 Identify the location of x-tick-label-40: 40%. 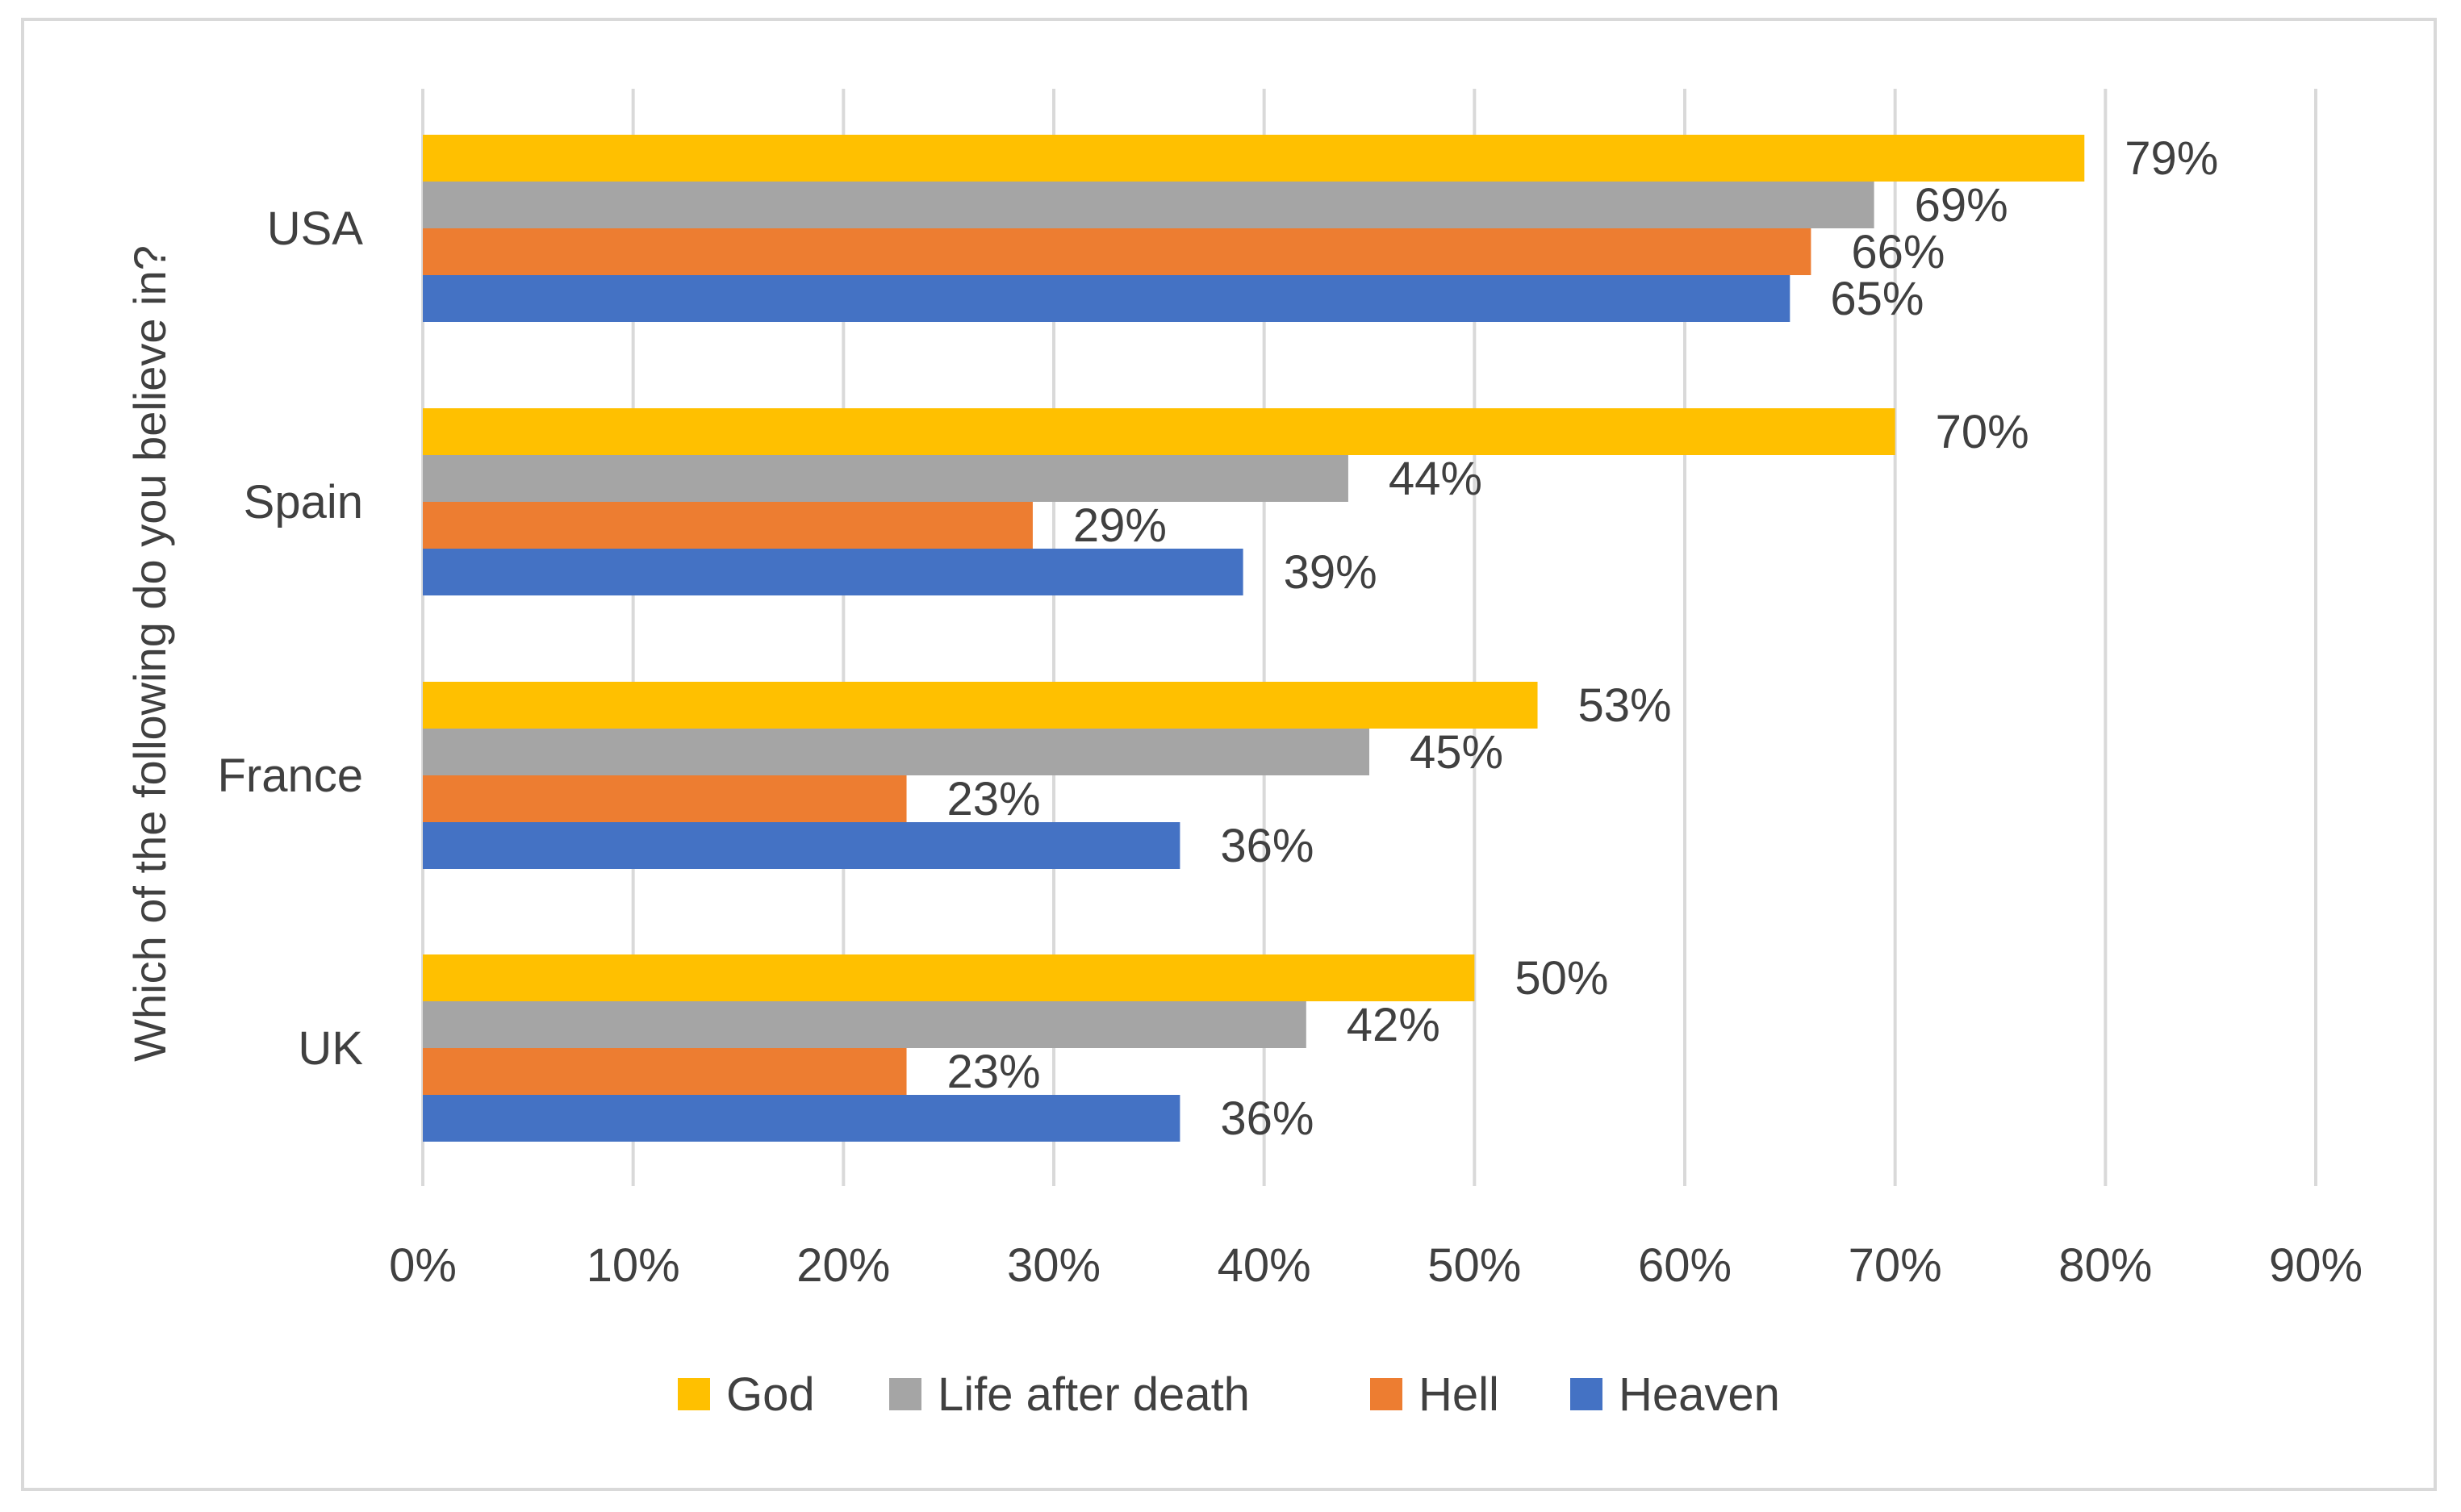
(1264, 1265).